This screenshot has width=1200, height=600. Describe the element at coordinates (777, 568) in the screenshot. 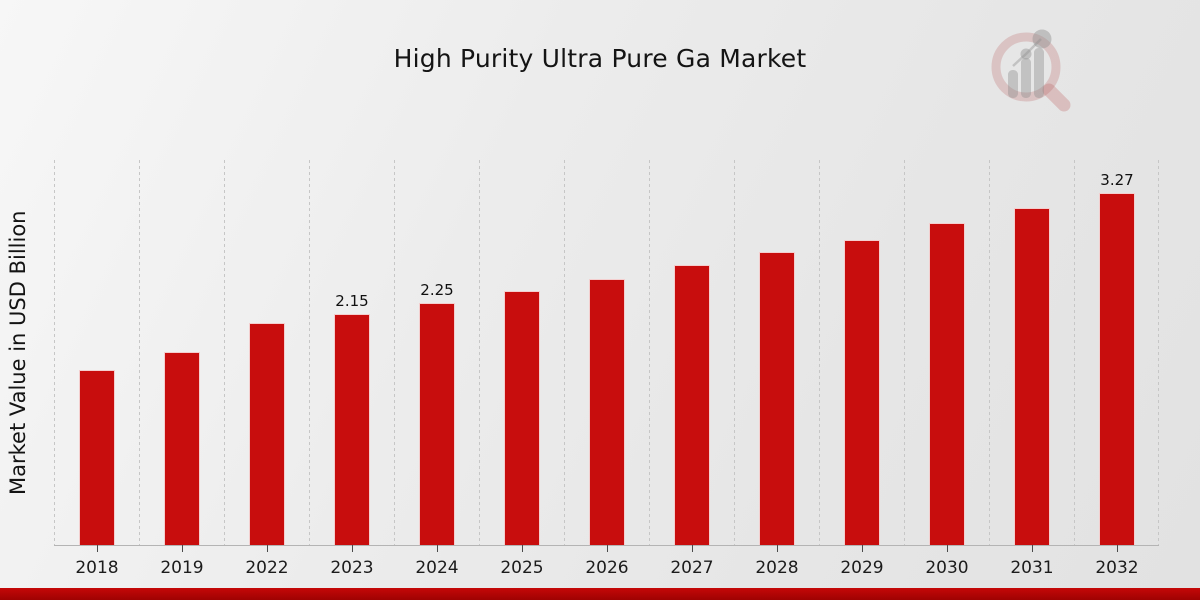

I see `x-tick-label: 2028` at that location.